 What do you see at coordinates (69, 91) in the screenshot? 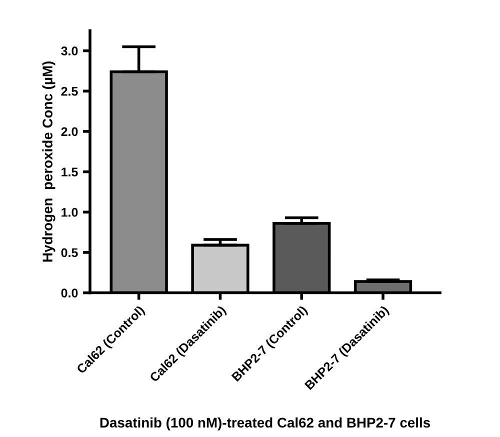
I see `y-tick-label: 2.5` at bounding box center [69, 91].